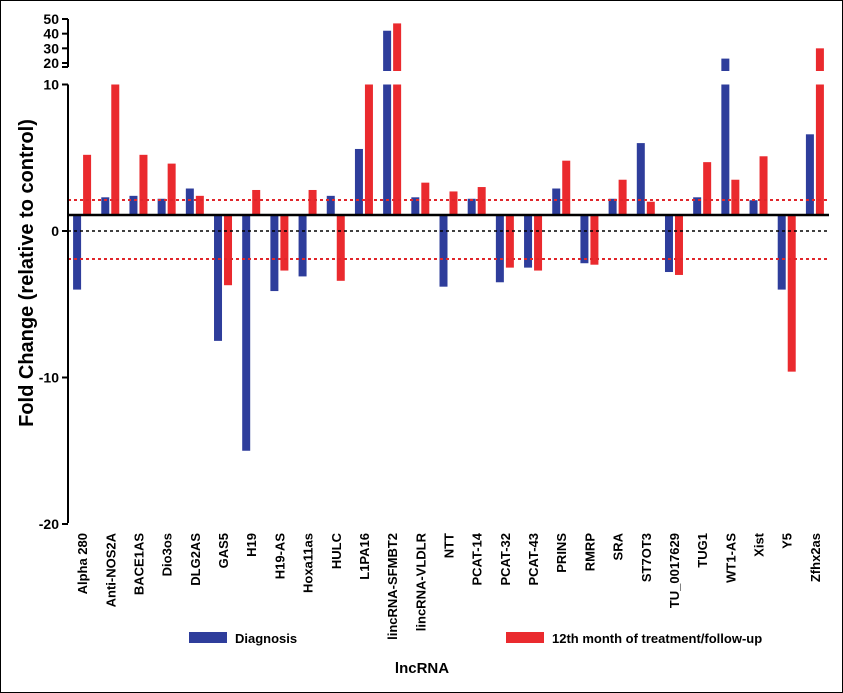 The image size is (843, 693). What do you see at coordinates (657, 638) in the screenshot?
I see `legend-entry: 12th month of treatment/follow-up` at bounding box center [657, 638].